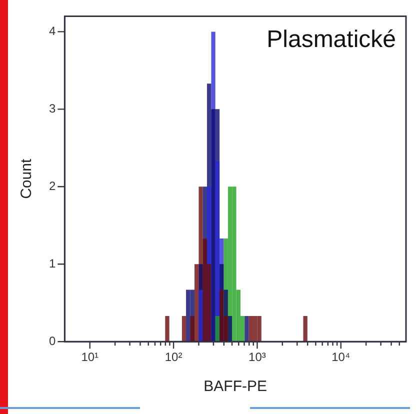  What do you see at coordinates (236, 387) in the screenshot?
I see `x-axis-title: BAFF-PE` at bounding box center [236, 387].